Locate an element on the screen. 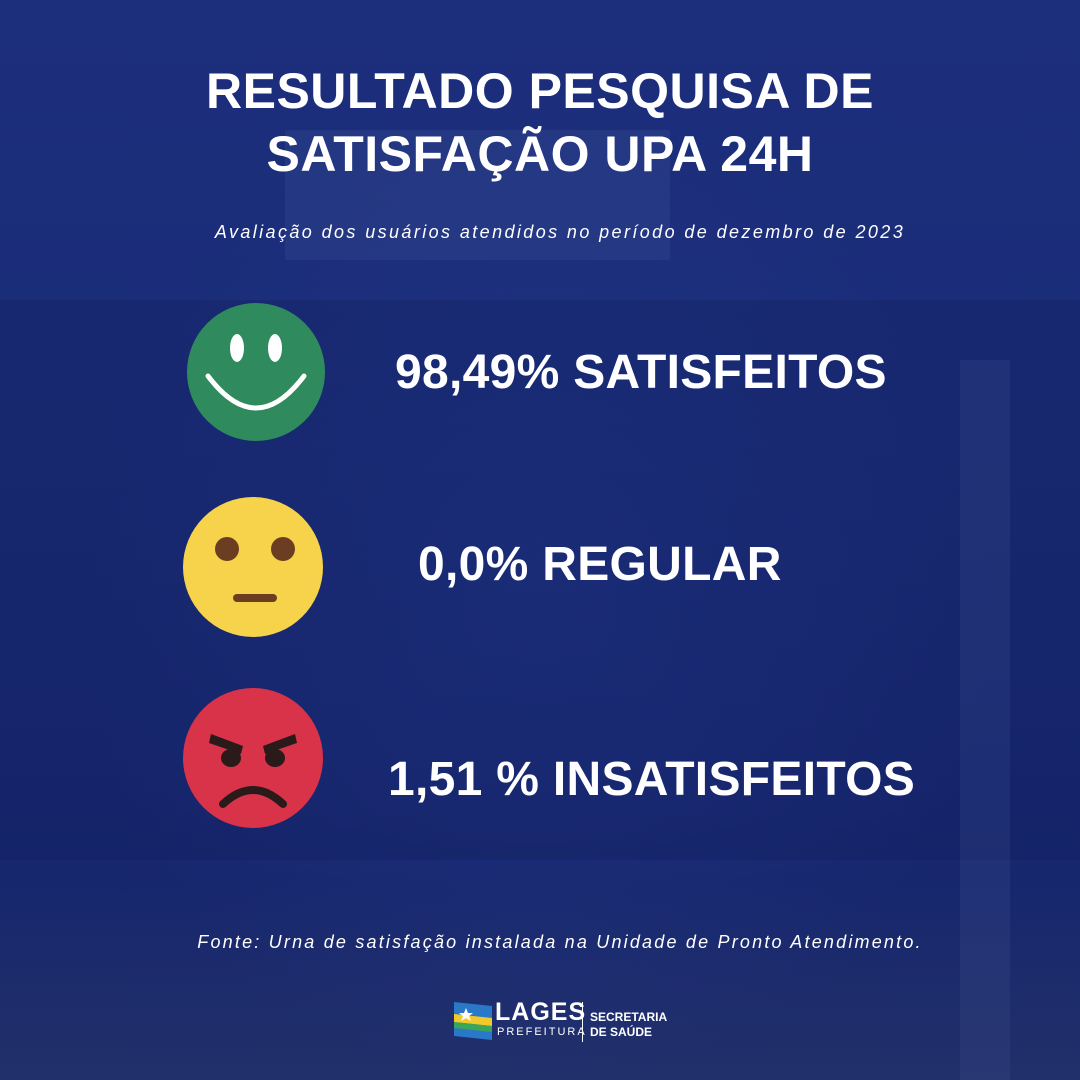 This screenshot has width=1080, height=1080. logo-secretaria-line1: SECRETARIA is located at coordinates (629, 1017).